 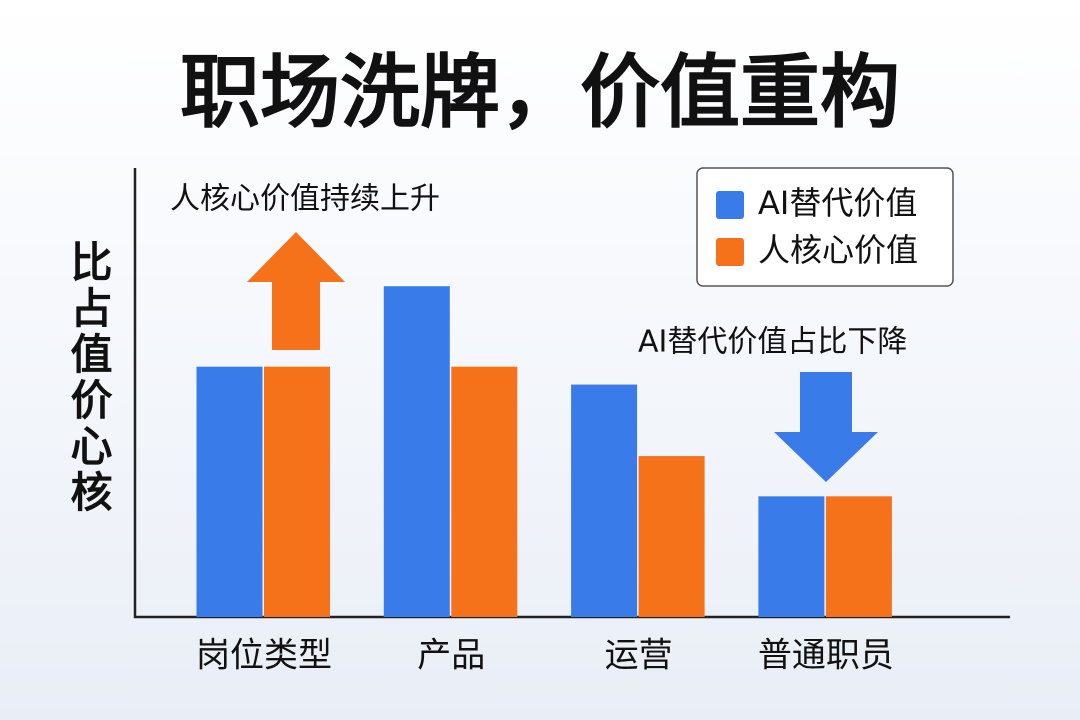 I want to click on x-tick-label: 岗位类型, so click(x=264, y=656).